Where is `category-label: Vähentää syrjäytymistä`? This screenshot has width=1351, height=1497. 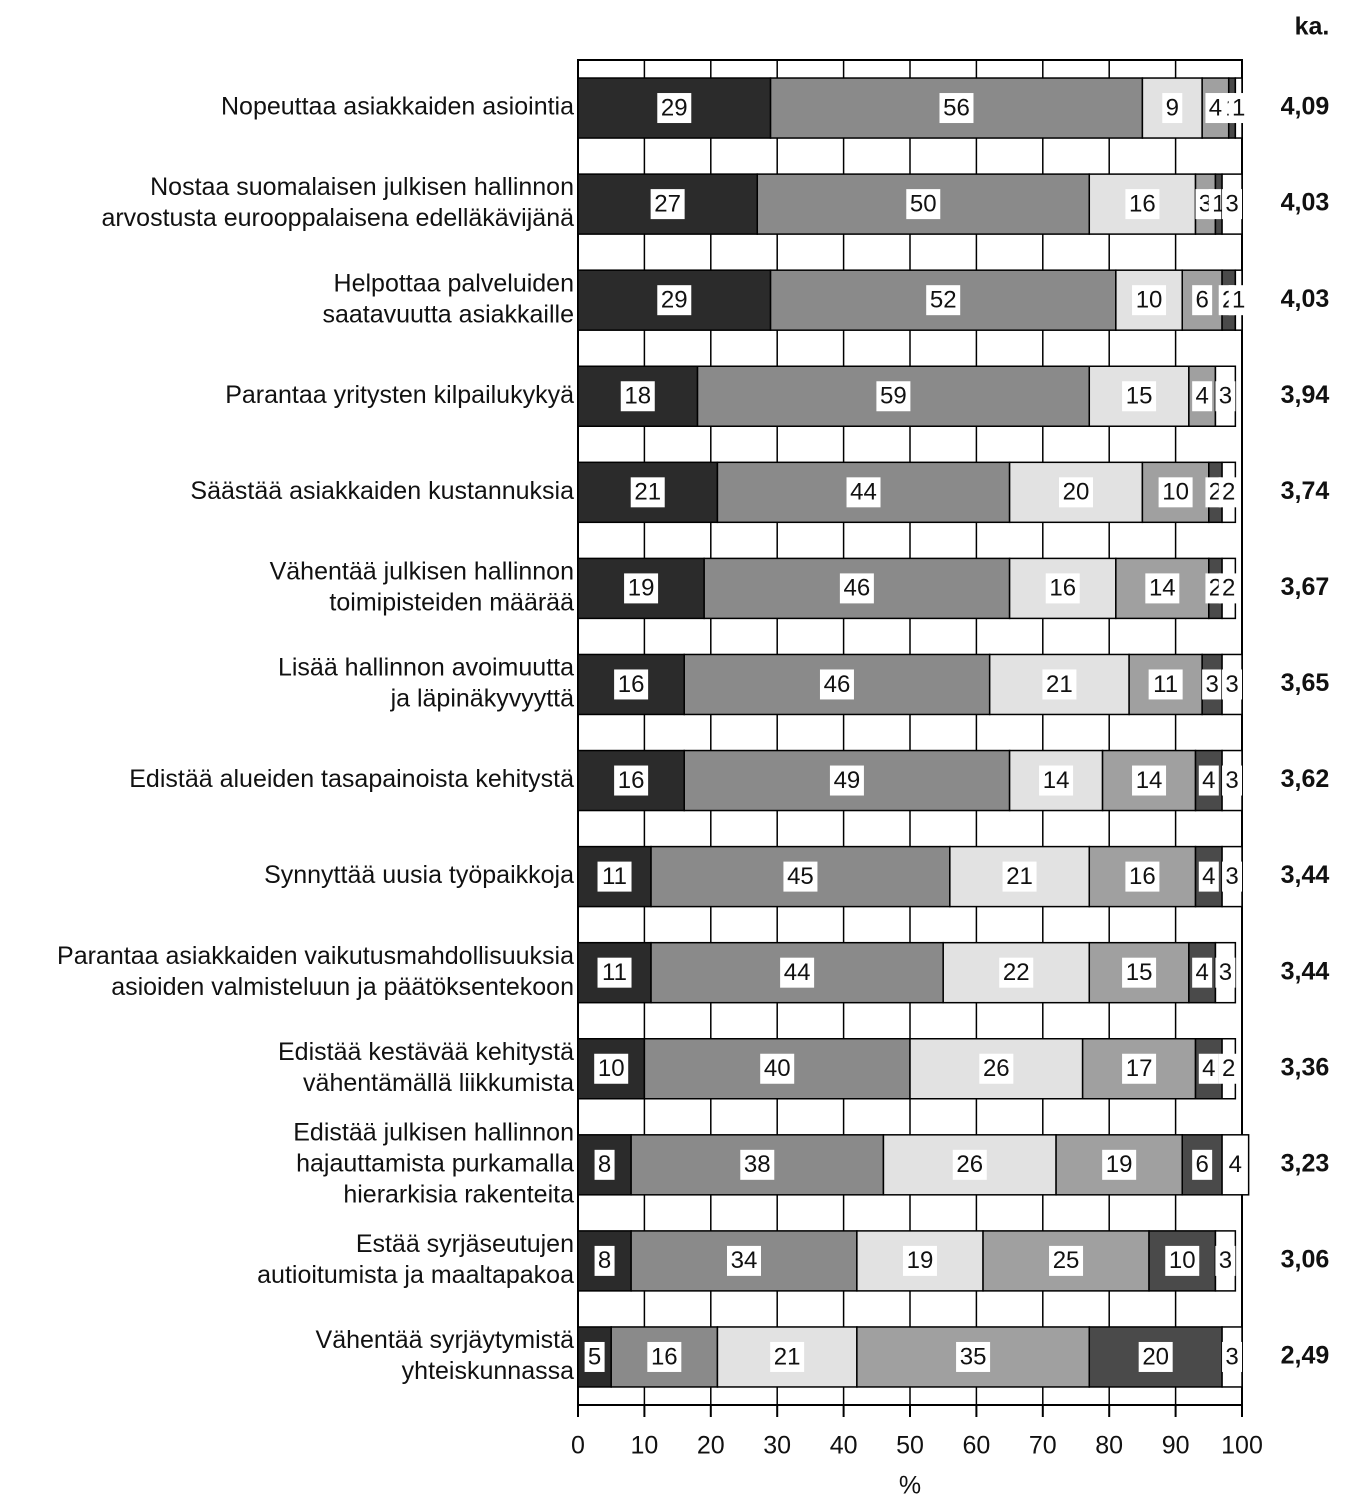 category-label: Vähentää syrjäytymistä is located at coordinates (445, 1340).